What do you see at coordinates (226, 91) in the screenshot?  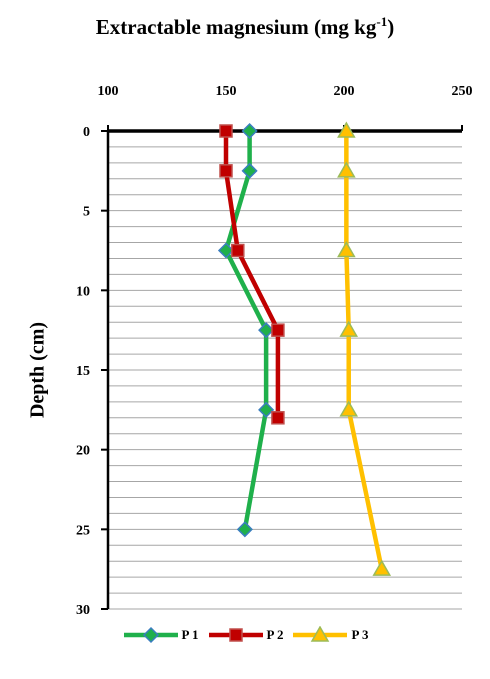 I see `x-tick-label: 150` at bounding box center [226, 91].